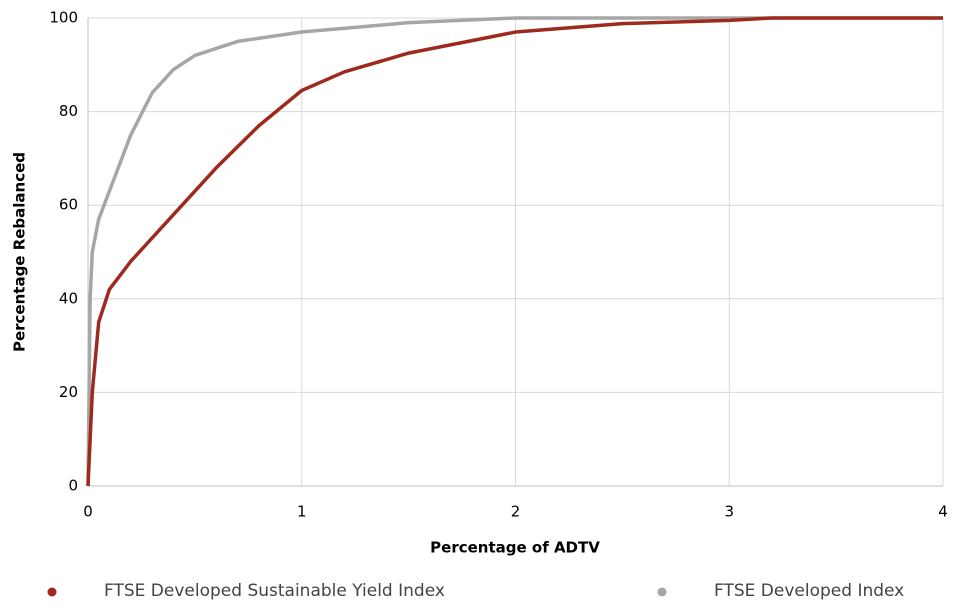 This screenshot has height=610, width=975. I want to click on y-tick-label: 40, so click(68, 298).